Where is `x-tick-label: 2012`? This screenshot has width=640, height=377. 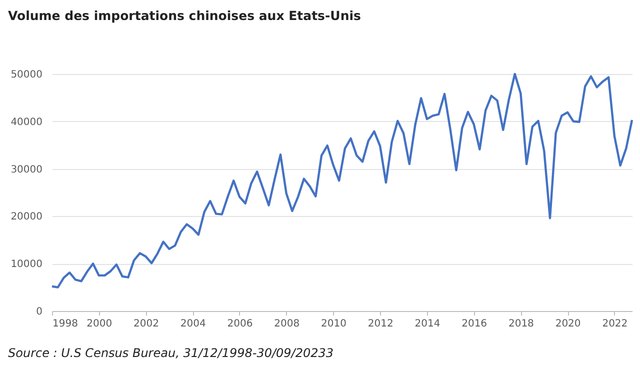 x-tick-label: 2012 is located at coordinates (381, 324).